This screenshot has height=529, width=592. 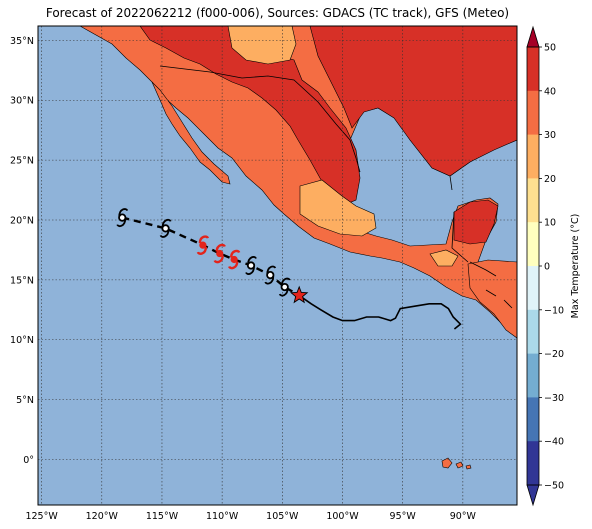 What do you see at coordinates (463, 516) in the screenshot?
I see `lon-tick-label: 90°W` at bounding box center [463, 516].